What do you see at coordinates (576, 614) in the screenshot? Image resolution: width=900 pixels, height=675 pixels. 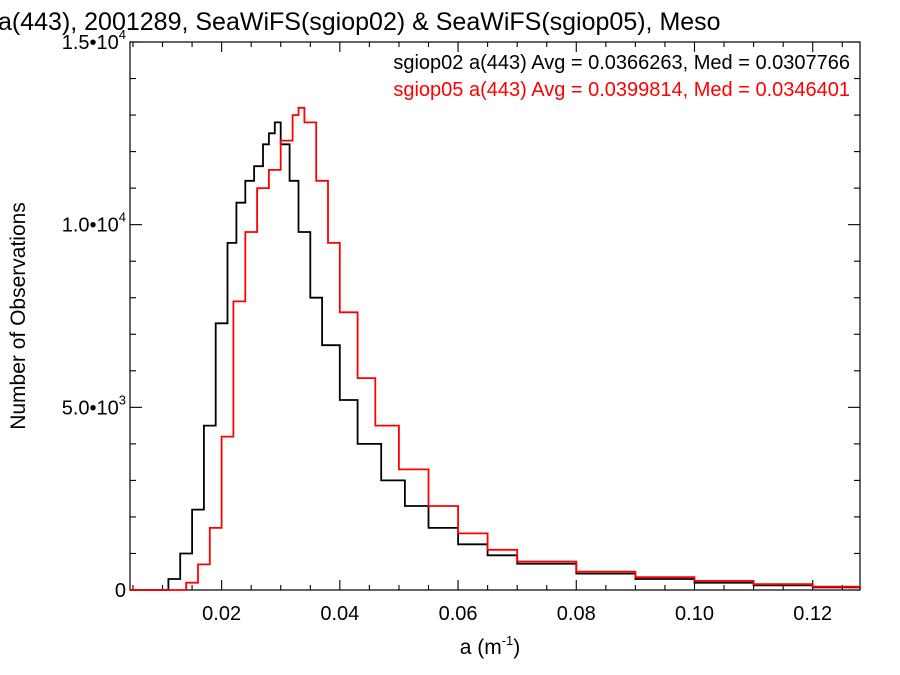 I see `x-tick-label: 0.08` at bounding box center [576, 614].